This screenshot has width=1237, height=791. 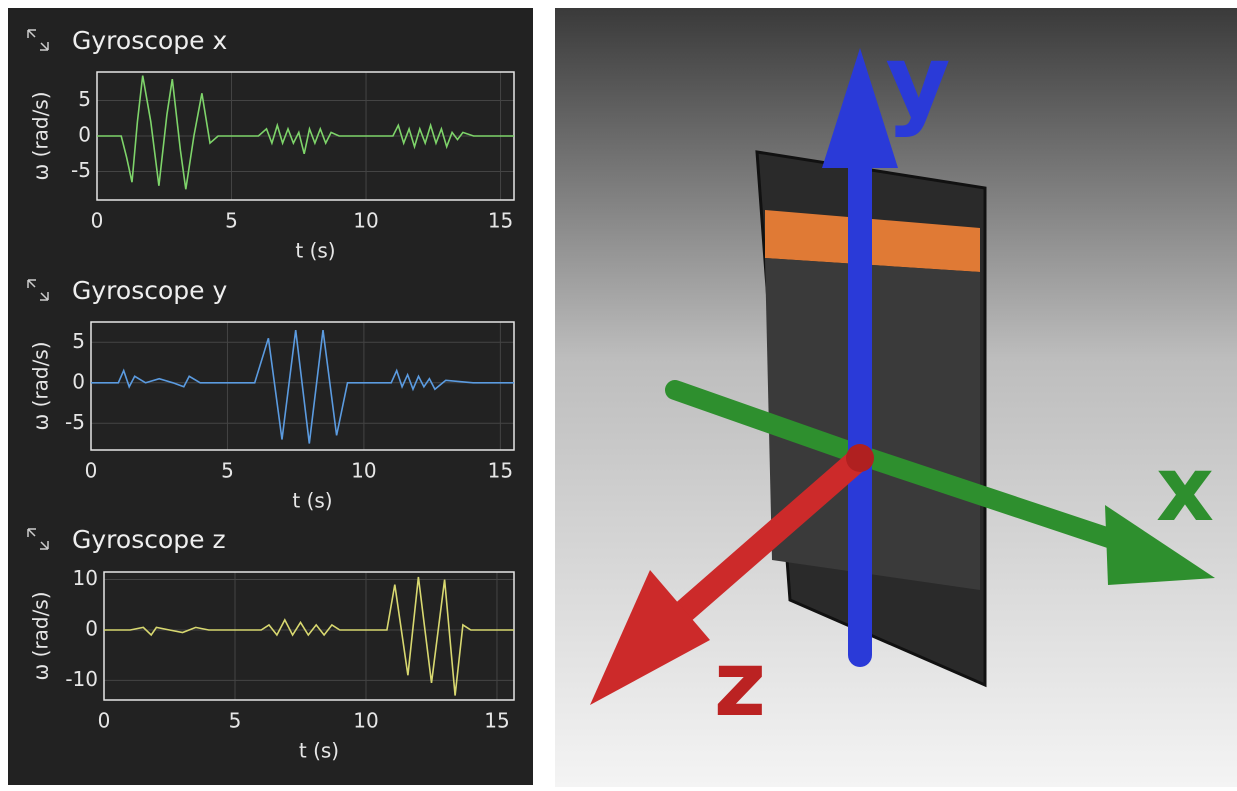 What do you see at coordinates (740, 684) in the screenshot?
I see `axis-label-z: z` at bounding box center [740, 684].